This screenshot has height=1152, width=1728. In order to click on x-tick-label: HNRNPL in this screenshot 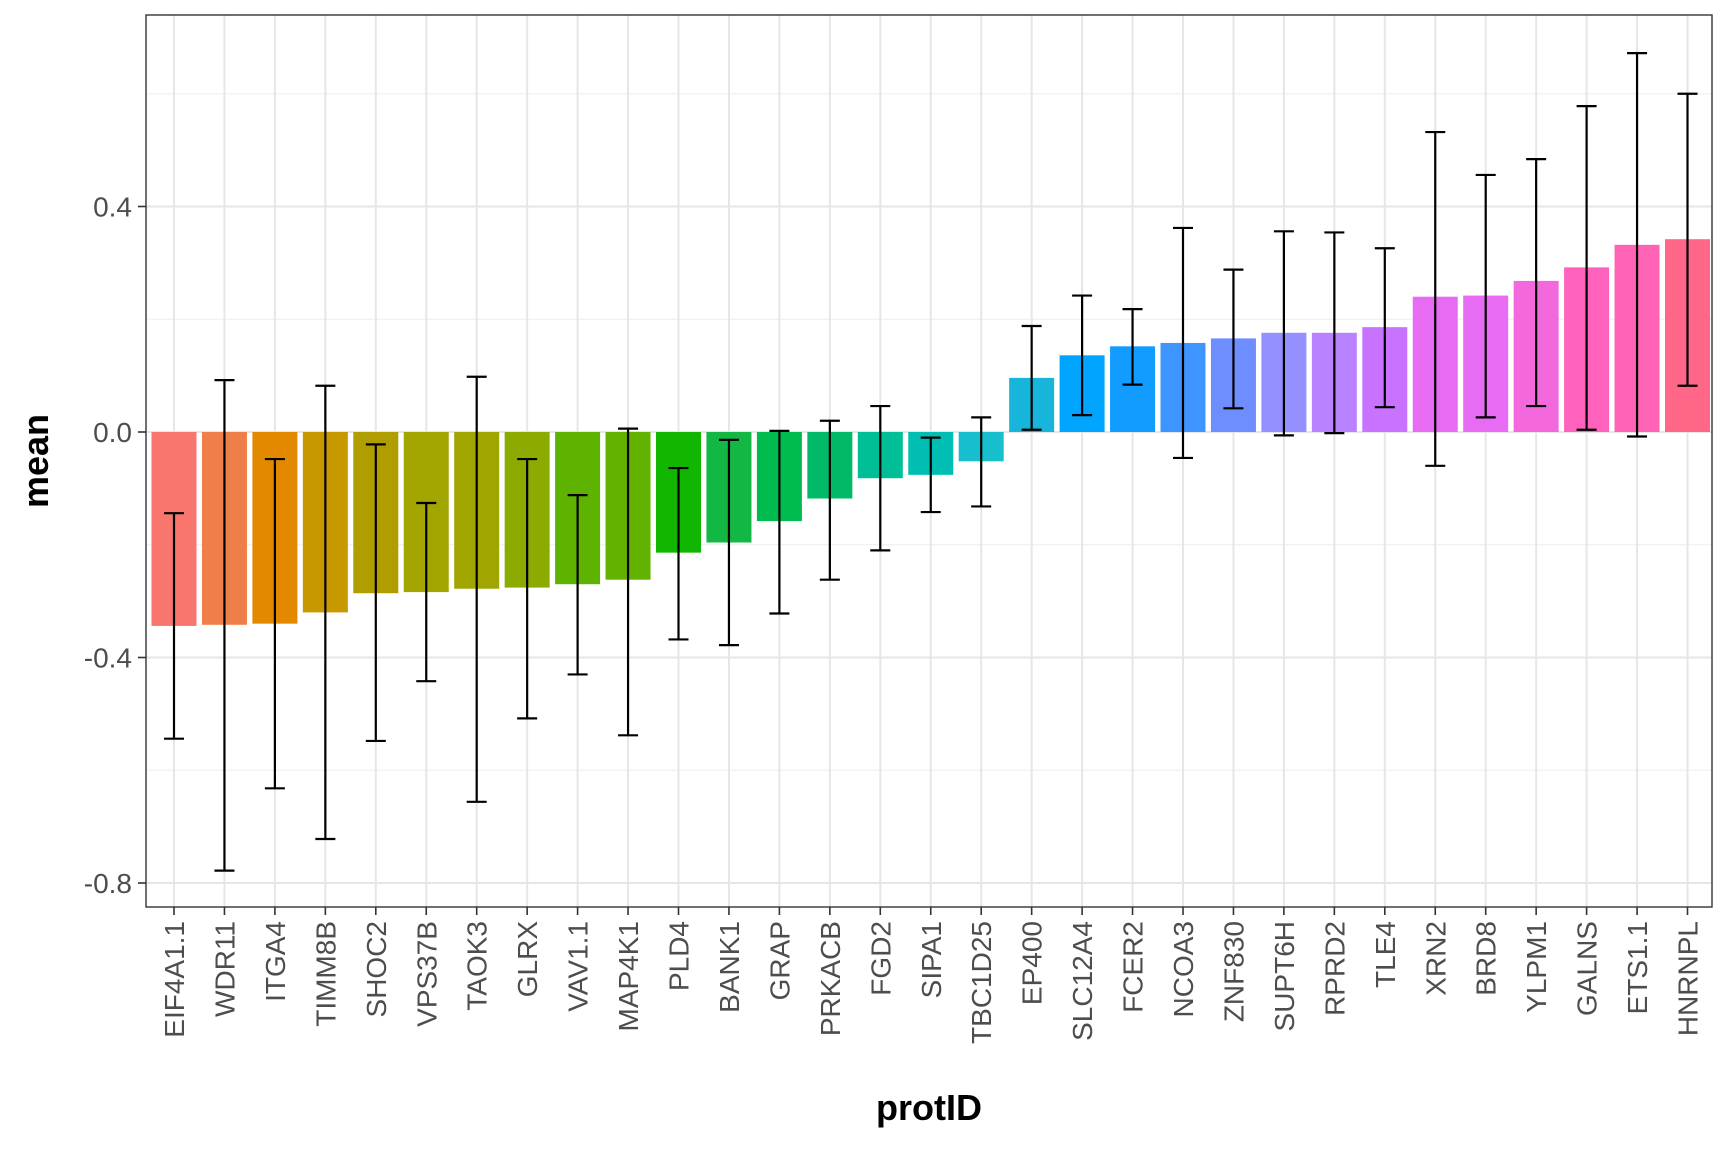, I will do `click(1688, 978)`.